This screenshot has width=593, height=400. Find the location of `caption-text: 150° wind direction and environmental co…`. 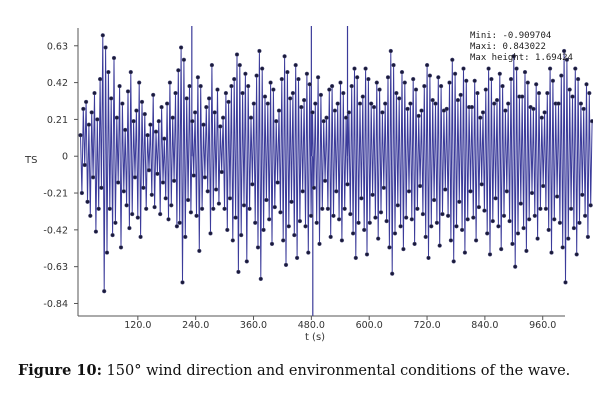

caption-text: 150° wind direction and environmental co… is located at coordinates (336, 371).